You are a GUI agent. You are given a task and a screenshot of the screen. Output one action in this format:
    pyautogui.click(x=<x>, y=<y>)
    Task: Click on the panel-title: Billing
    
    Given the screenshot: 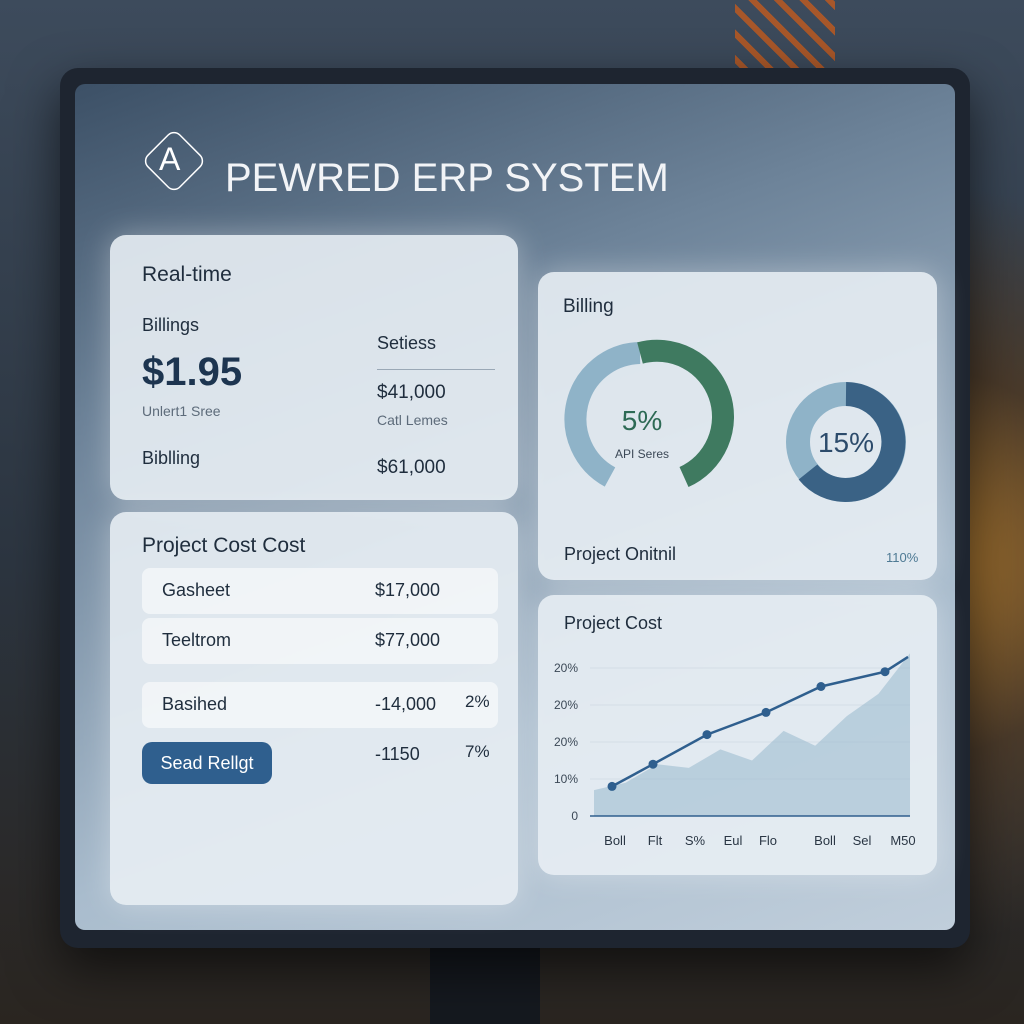 What is the action you would take?
    pyautogui.click(x=588, y=306)
    